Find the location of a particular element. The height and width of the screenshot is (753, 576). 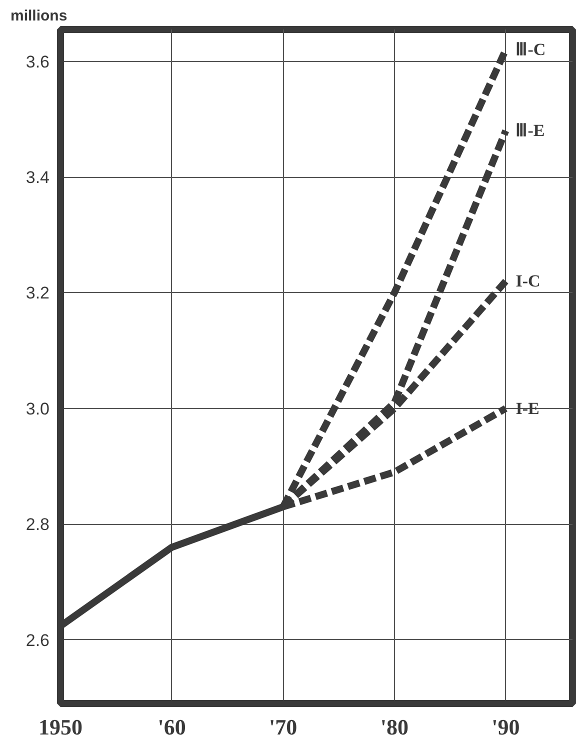

series-label: Ⅲ-C is located at coordinates (531, 50).